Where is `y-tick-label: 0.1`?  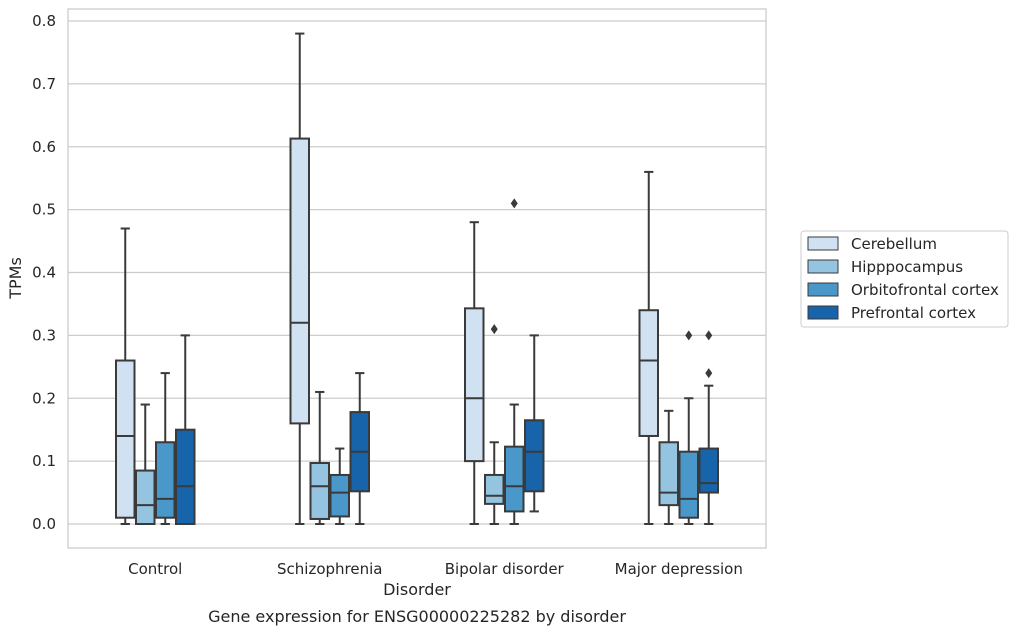
y-tick-label: 0.1 is located at coordinates (44, 461).